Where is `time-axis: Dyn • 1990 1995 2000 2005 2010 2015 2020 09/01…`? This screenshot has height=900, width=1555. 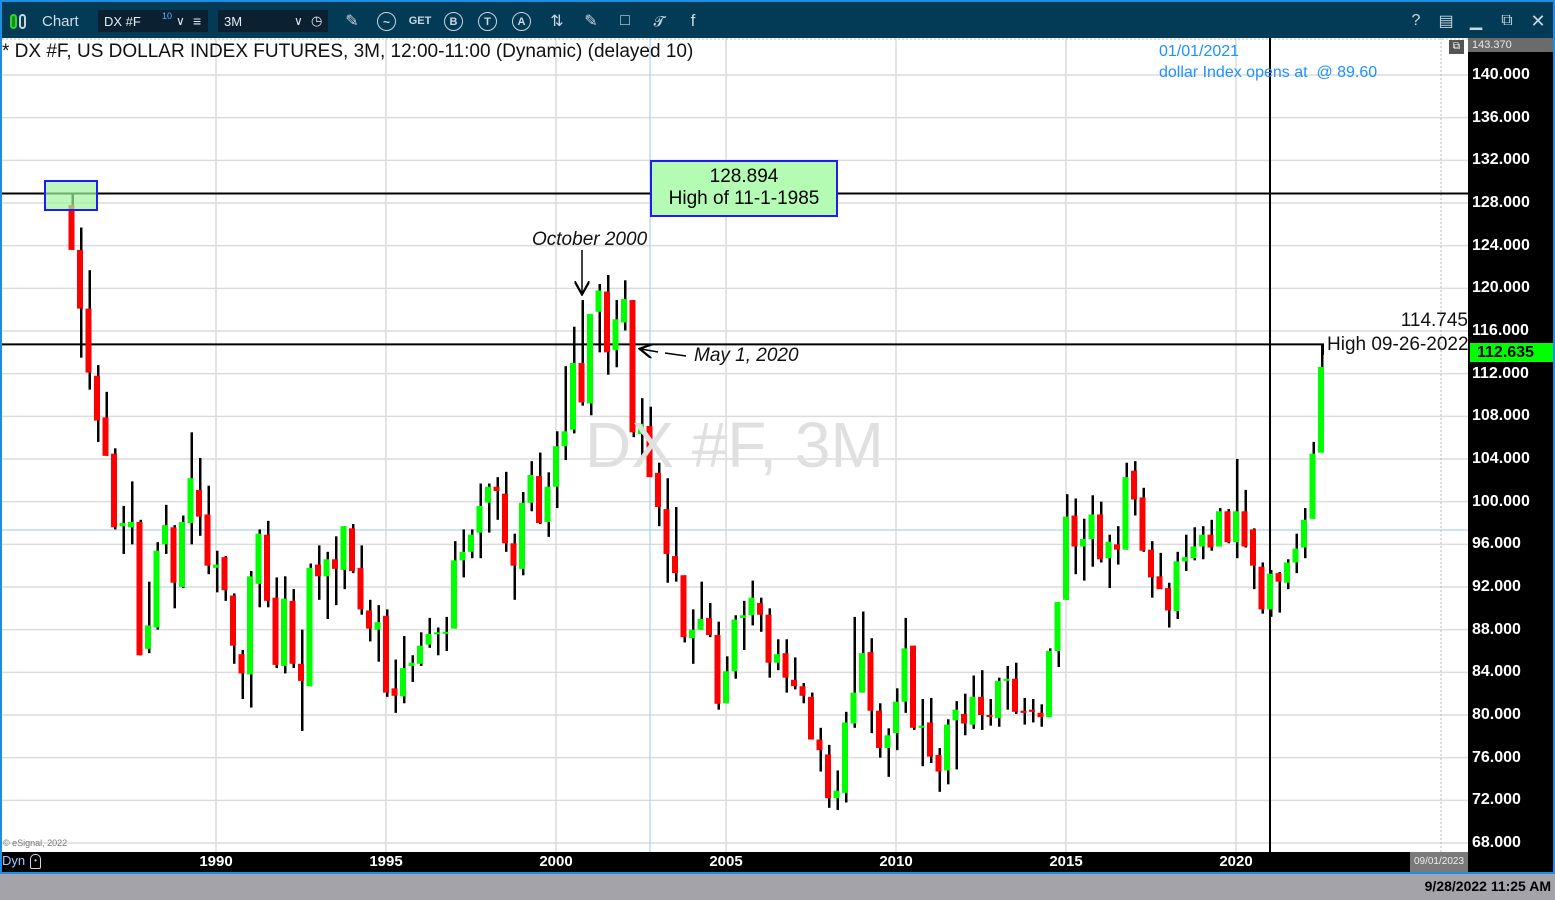 time-axis: Dyn • 1990 1995 2000 2005 2010 2015 2020 09/01… is located at coordinates (735, 862).